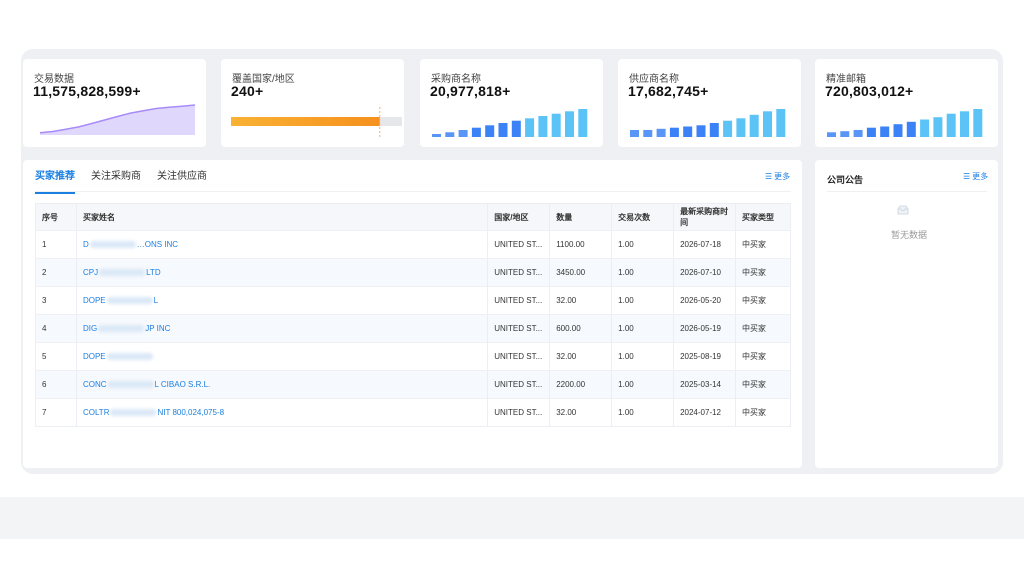 The width and height of the screenshot is (1024, 567). I want to click on cell-latest-date: 2024-07-12, so click(705, 412).